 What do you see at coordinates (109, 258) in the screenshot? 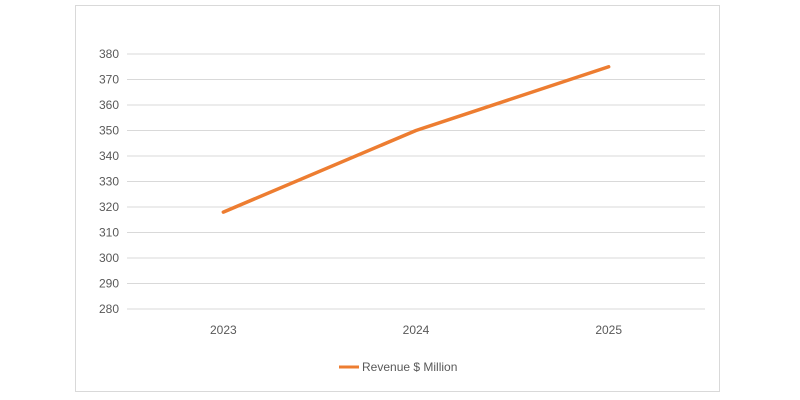
I see `y-tick-label: 300` at bounding box center [109, 258].